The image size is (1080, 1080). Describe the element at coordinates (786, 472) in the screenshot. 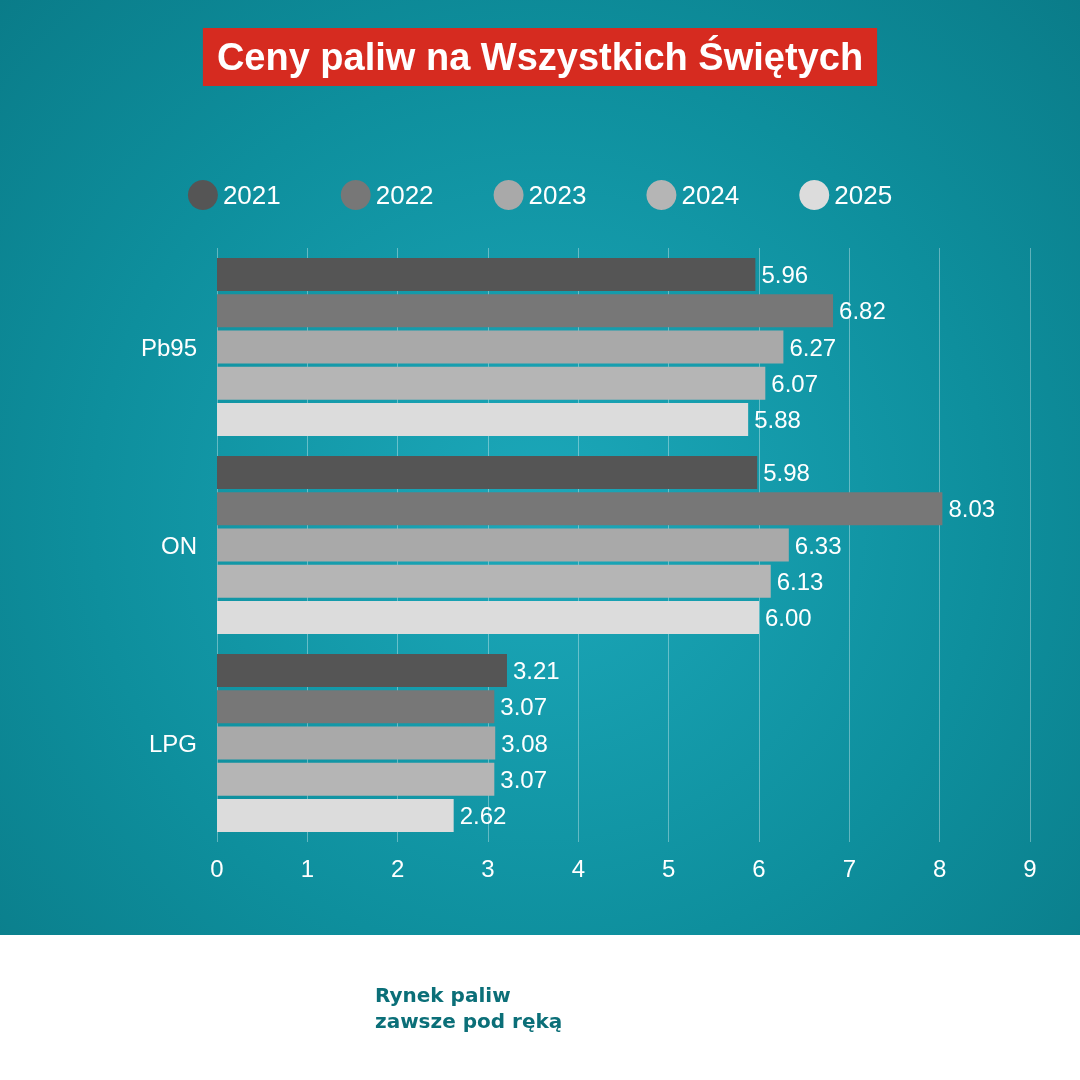

I see `data-label: 5.98` at that location.